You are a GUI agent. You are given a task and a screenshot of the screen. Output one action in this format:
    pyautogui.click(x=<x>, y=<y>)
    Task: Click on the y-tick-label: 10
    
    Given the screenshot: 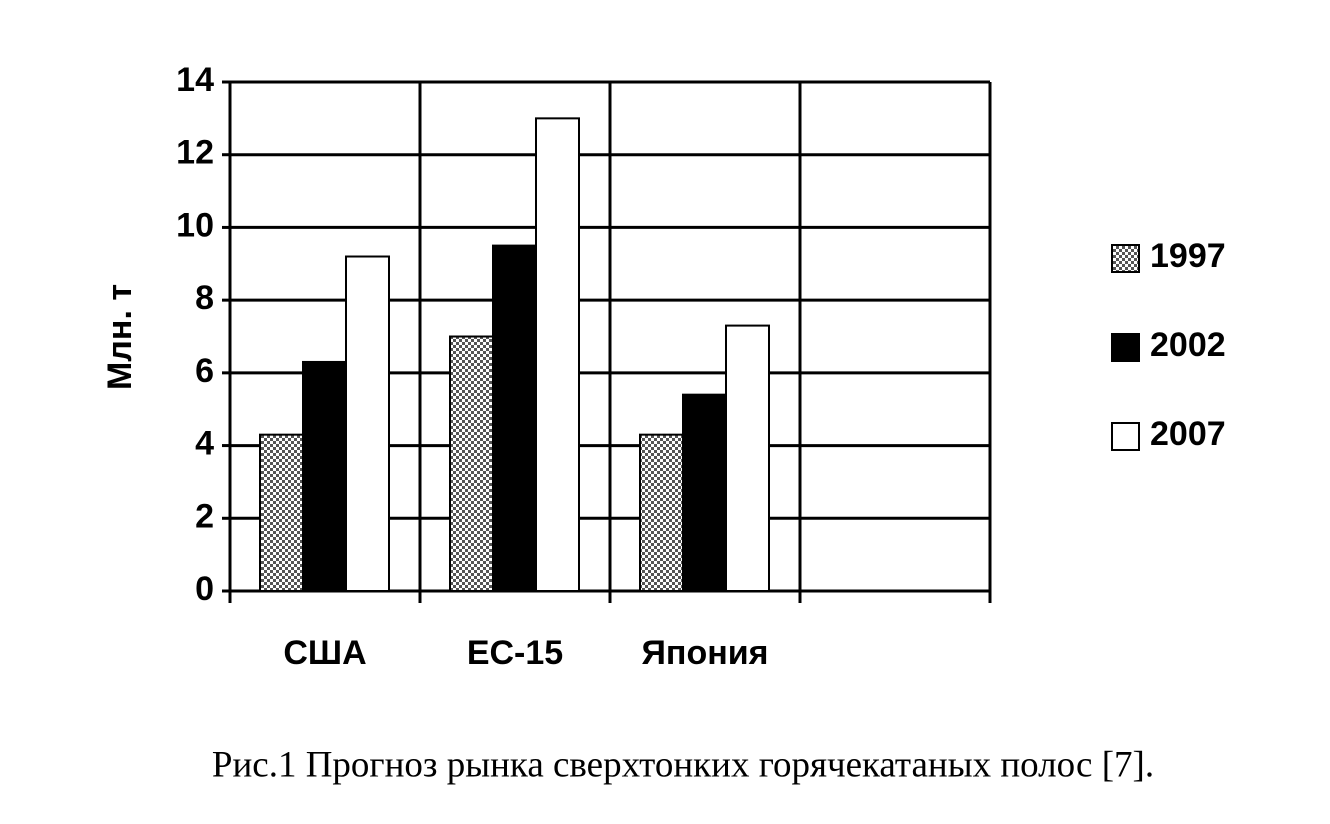 What is the action you would take?
    pyautogui.click(x=195, y=225)
    